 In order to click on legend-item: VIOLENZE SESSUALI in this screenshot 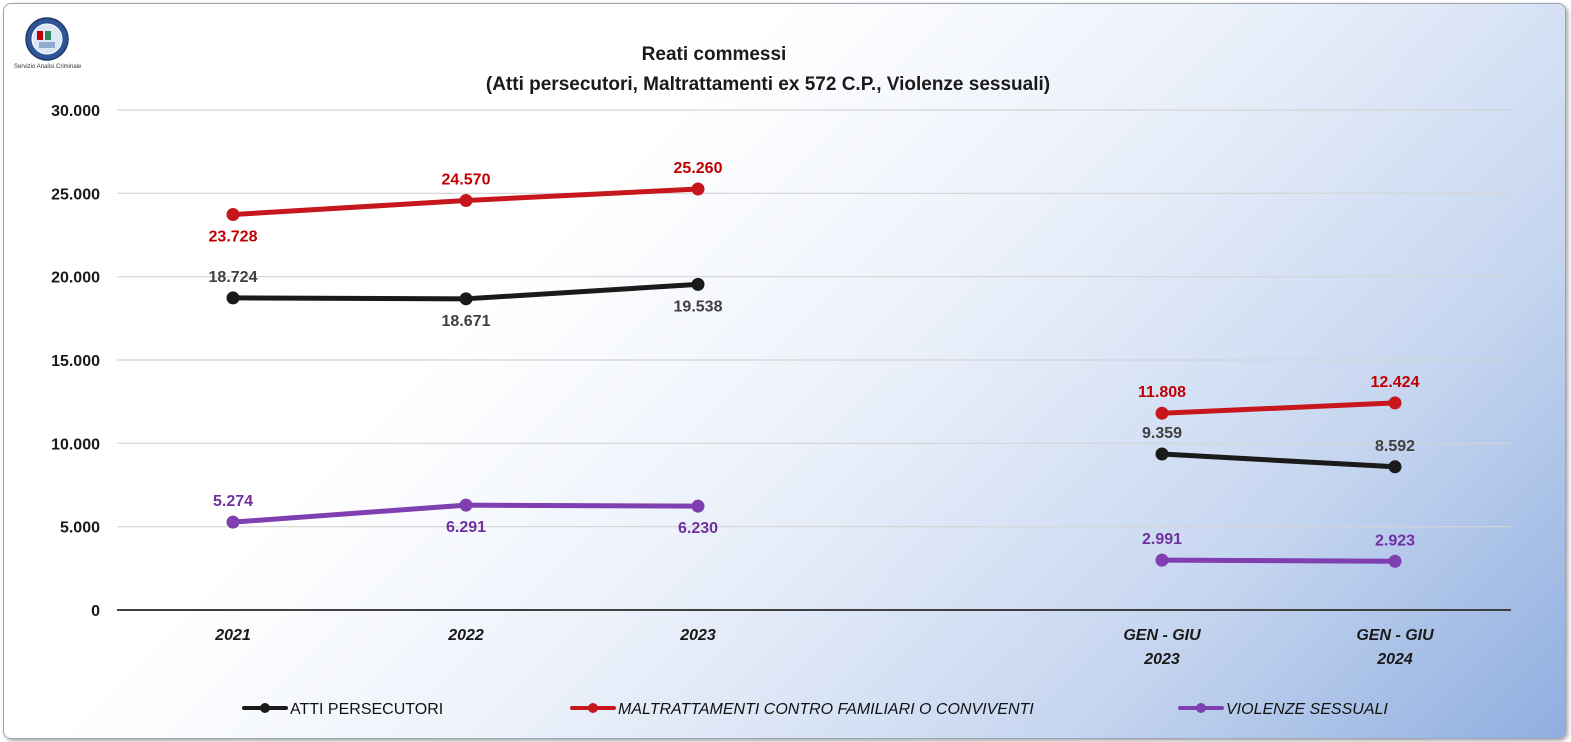, I will do `click(1283, 709)`.